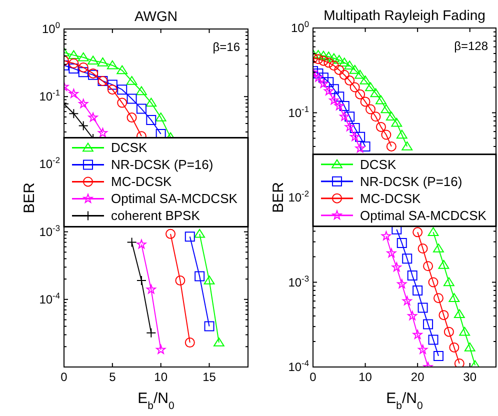  What do you see at coordinates (470, 377) in the screenshot?
I see `x-tick-label: 30` at bounding box center [470, 377].